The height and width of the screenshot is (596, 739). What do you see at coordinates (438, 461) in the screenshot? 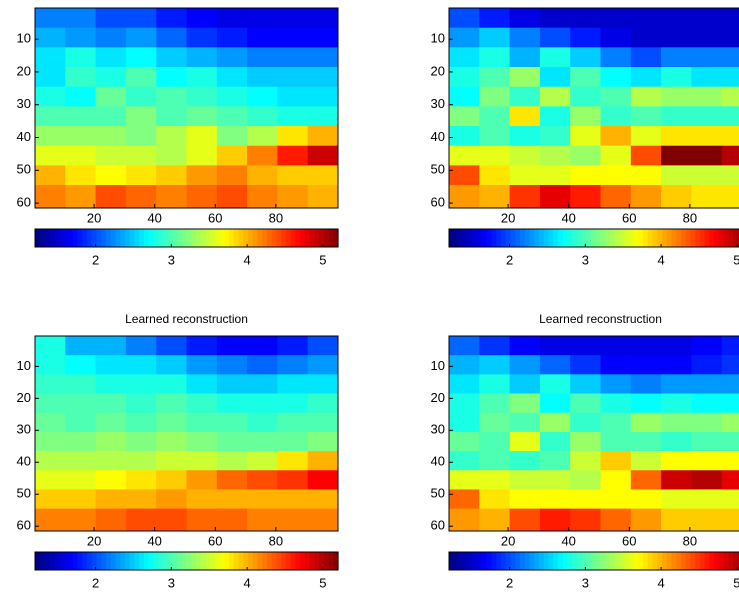
I see `y-tick-label: 40` at bounding box center [438, 461].